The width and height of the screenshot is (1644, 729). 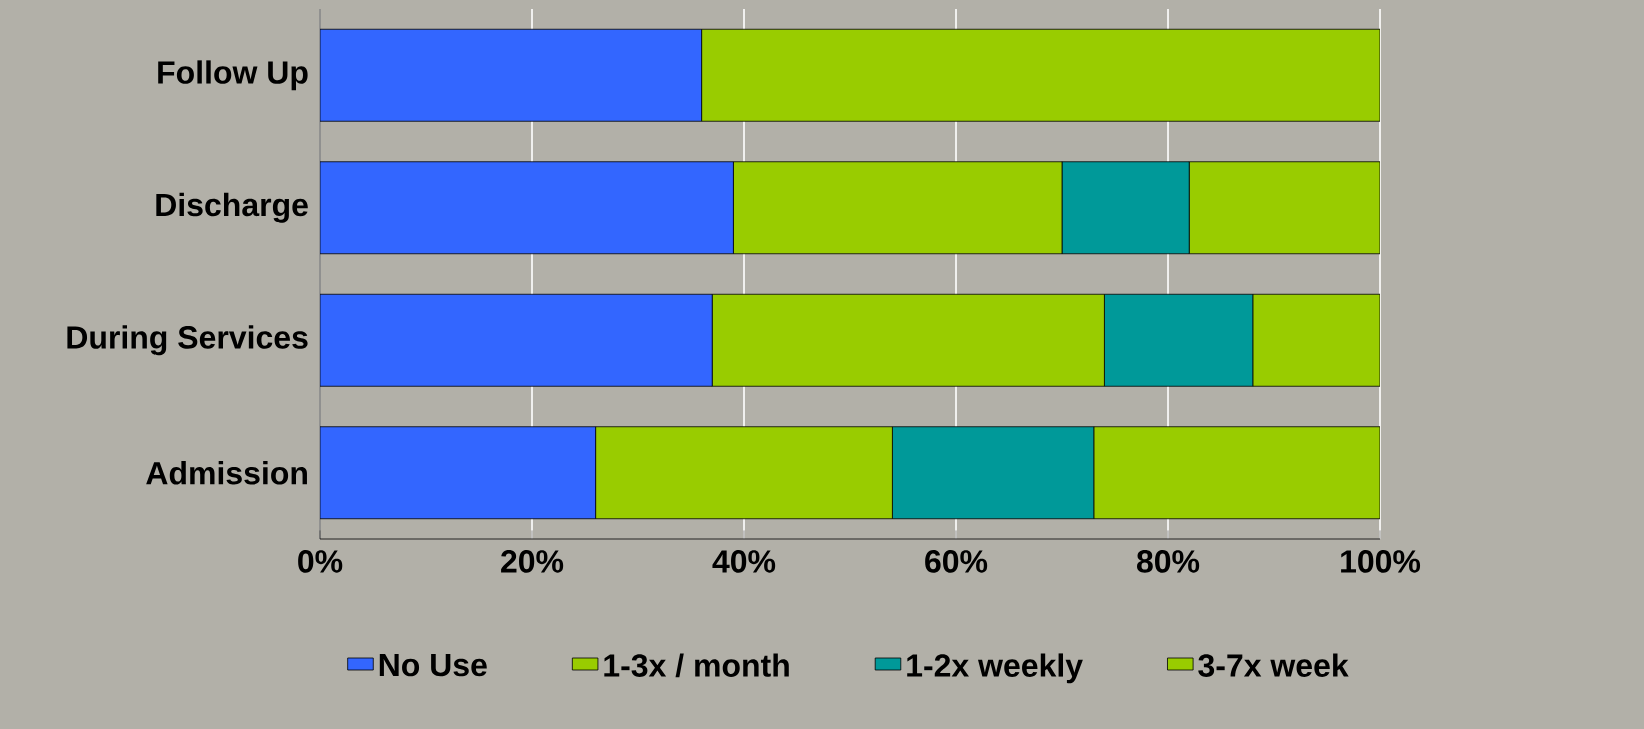 What do you see at coordinates (226, 473) in the screenshot?
I see `y-tick-label: Admission` at bounding box center [226, 473].